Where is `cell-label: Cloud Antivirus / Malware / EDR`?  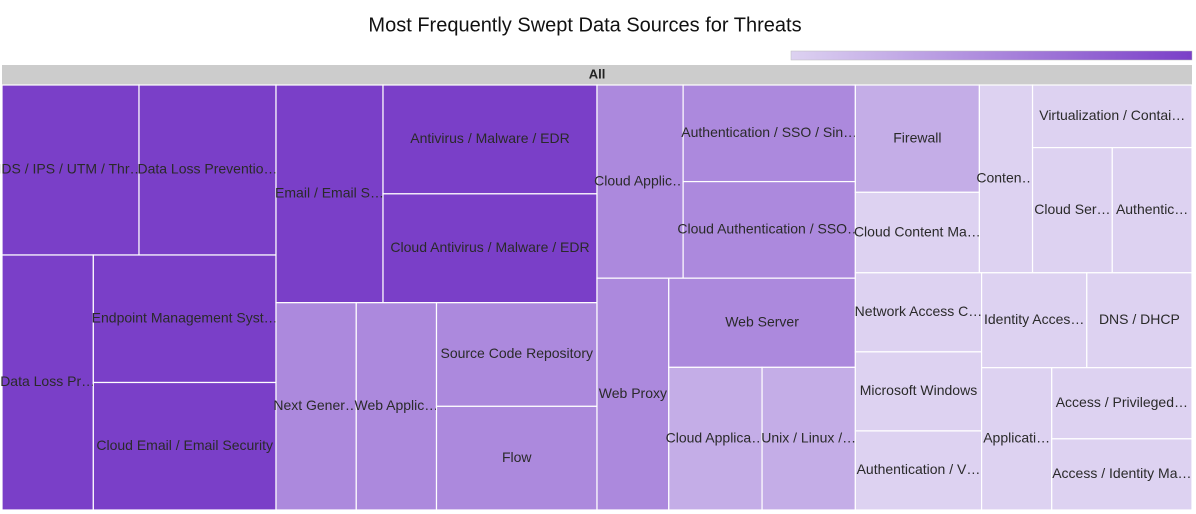
cell-label: Cloud Antivirus / Malware / EDR is located at coordinates (489, 247).